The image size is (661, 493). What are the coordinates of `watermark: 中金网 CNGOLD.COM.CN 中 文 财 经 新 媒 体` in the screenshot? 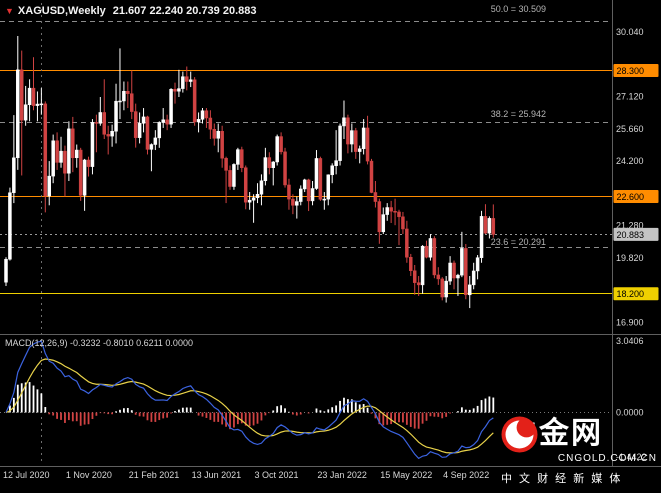 It's located at (581, 451).